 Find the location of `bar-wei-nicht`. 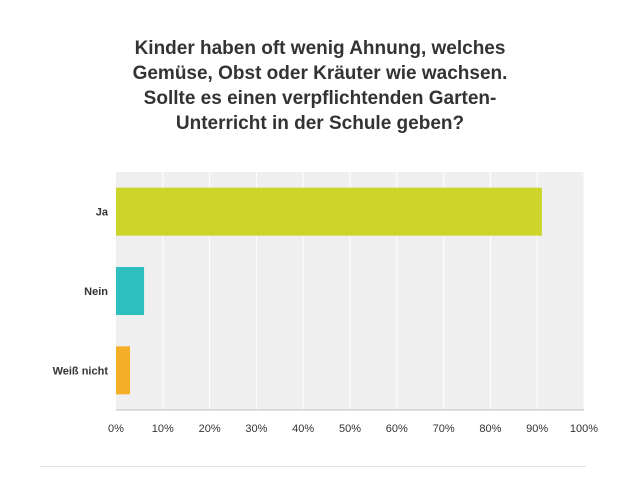

bar-wei-nicht is located at coordinates (123, 370).